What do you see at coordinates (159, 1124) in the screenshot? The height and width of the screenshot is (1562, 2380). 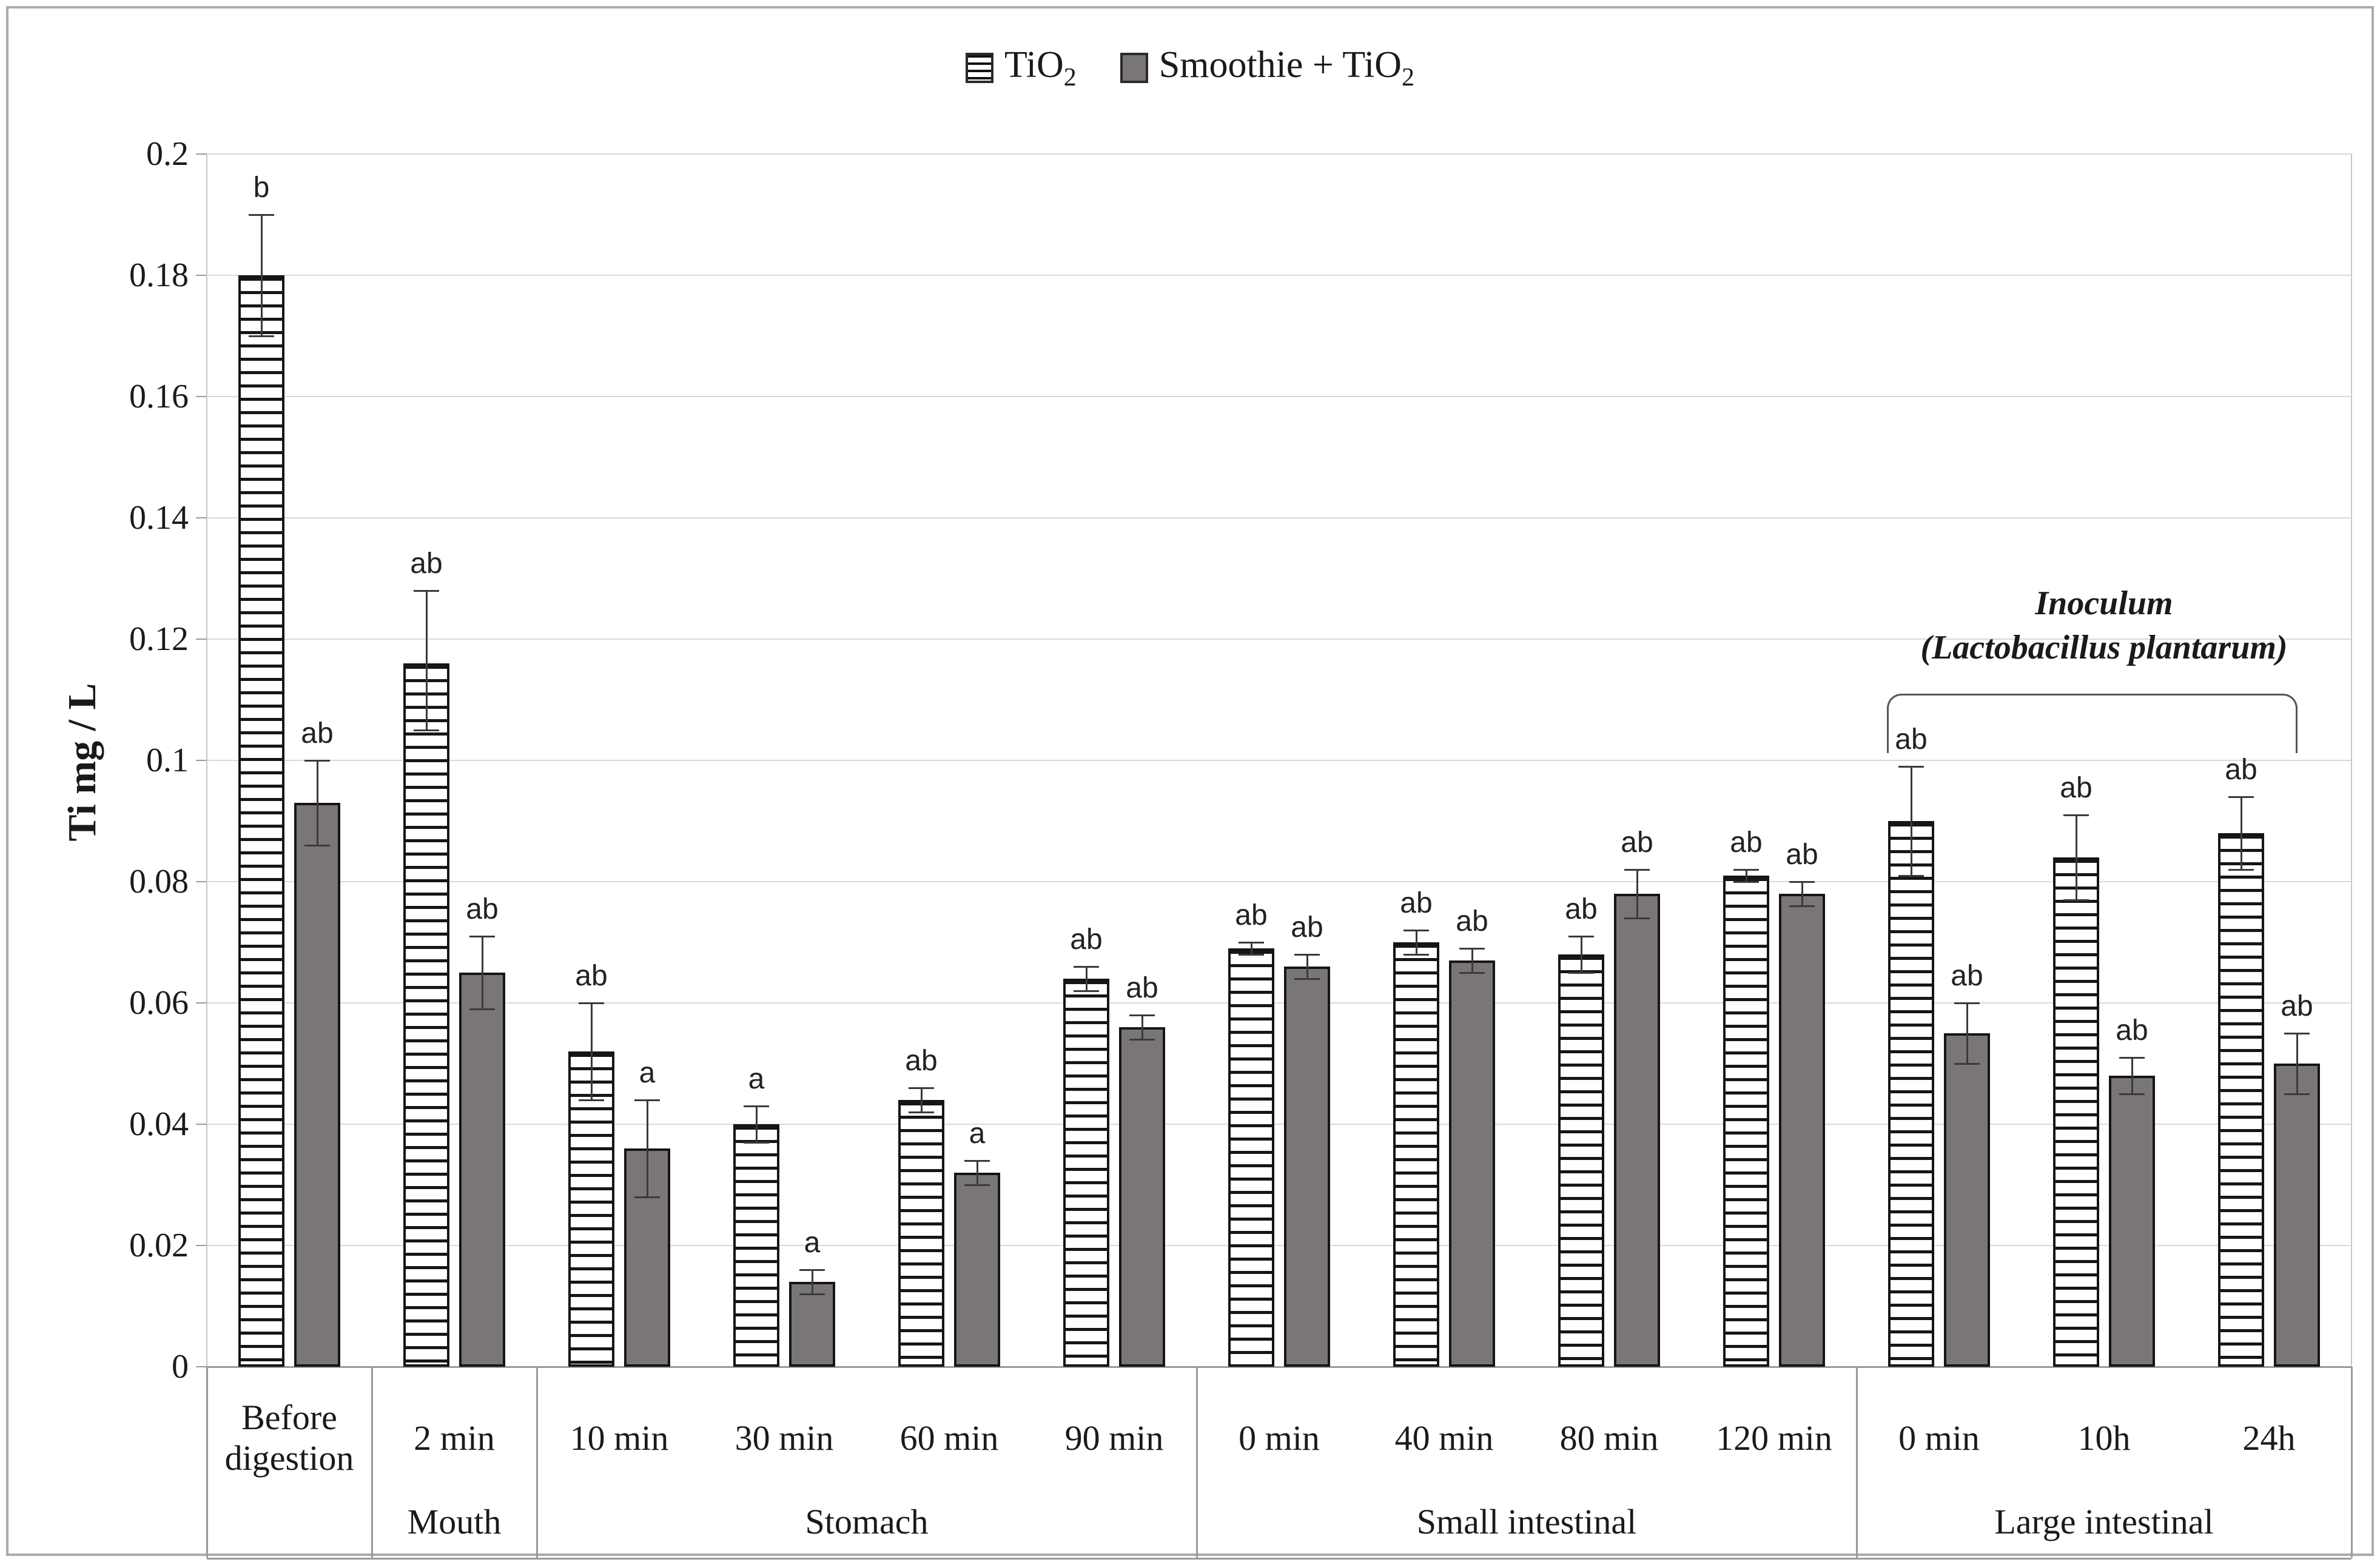 I see `y-axis-tick-label: 0.04` at bounding box center [159, 1124].